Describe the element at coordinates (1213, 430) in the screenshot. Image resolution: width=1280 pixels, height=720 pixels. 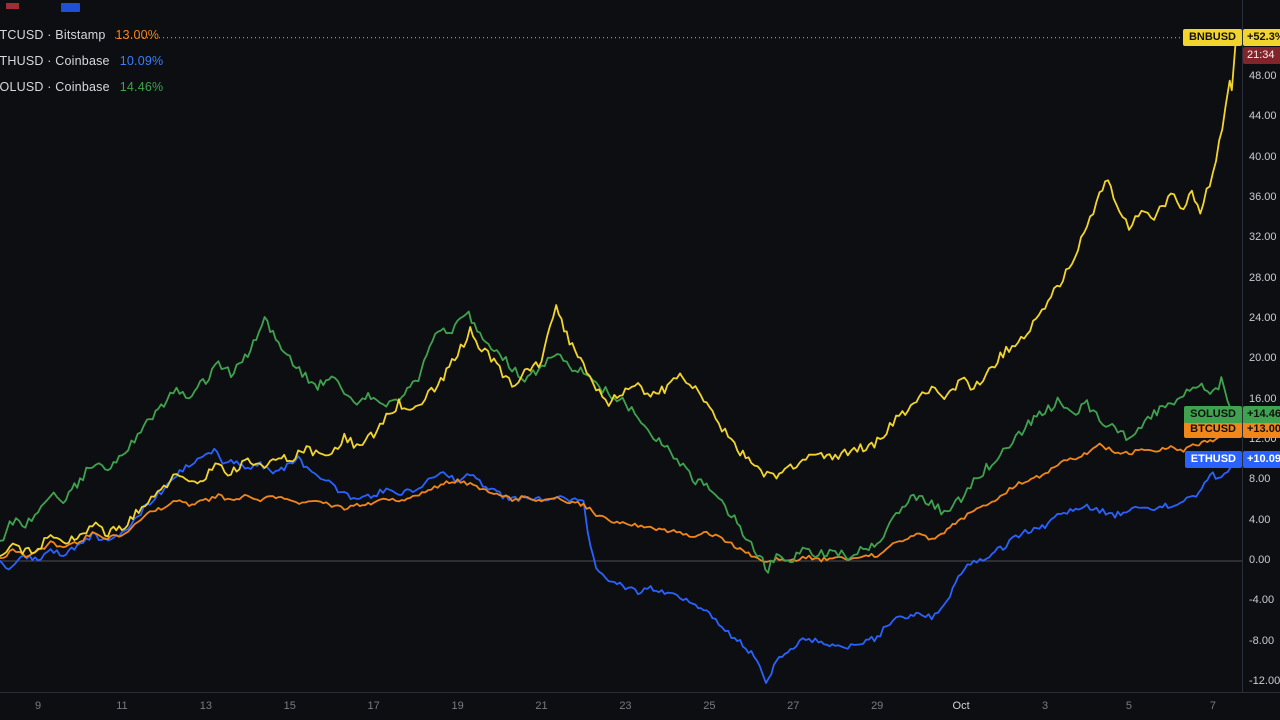
I see `ticker-badge-btcusd: BTCUSD` at that location.